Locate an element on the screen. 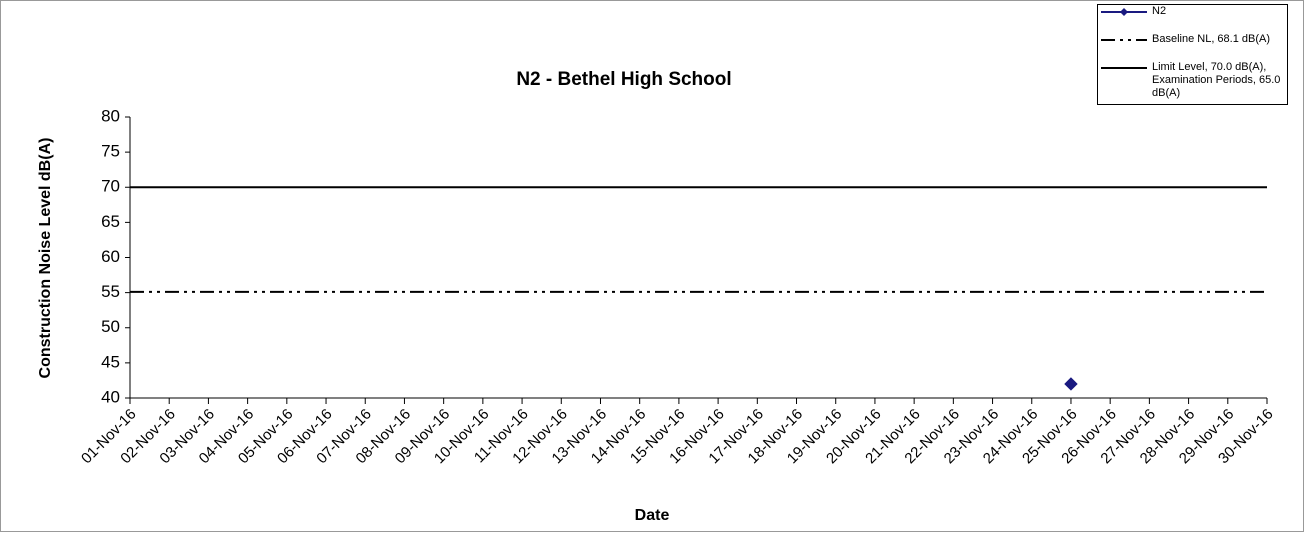 This screenshot has width=1305, height=533. y-tick-label: 40 is located at coordinates (110, 396).